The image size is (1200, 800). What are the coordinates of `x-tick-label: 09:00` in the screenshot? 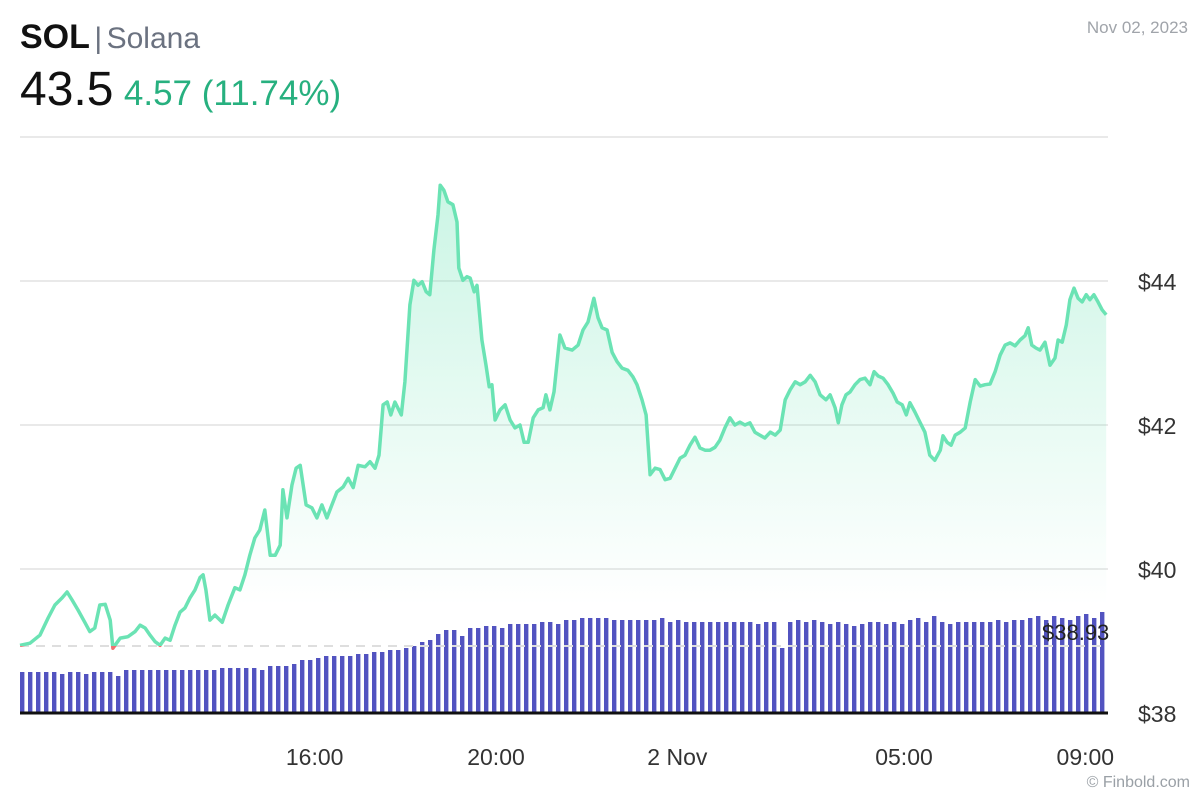 It's located at (1086, 757).